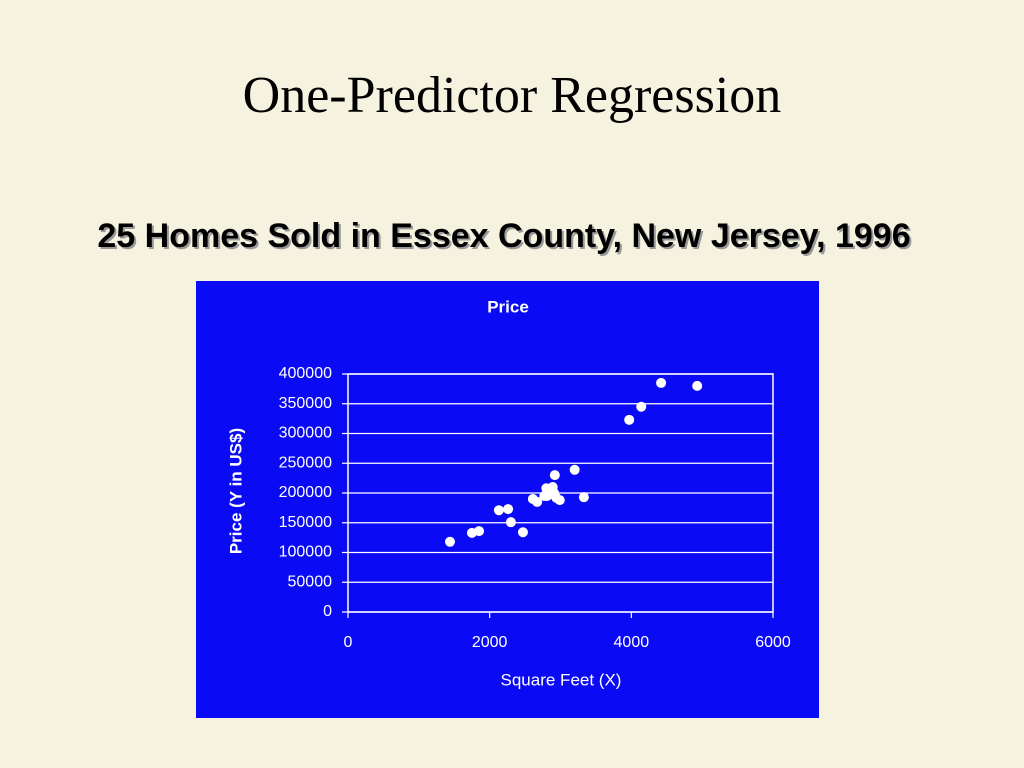 This screenshot has width=1024, height=768. What do you see at coordinates (561, 679) in the screenshot?
I see `x-axis-label: Square Feet (X)` at bounding box center [561, 679].